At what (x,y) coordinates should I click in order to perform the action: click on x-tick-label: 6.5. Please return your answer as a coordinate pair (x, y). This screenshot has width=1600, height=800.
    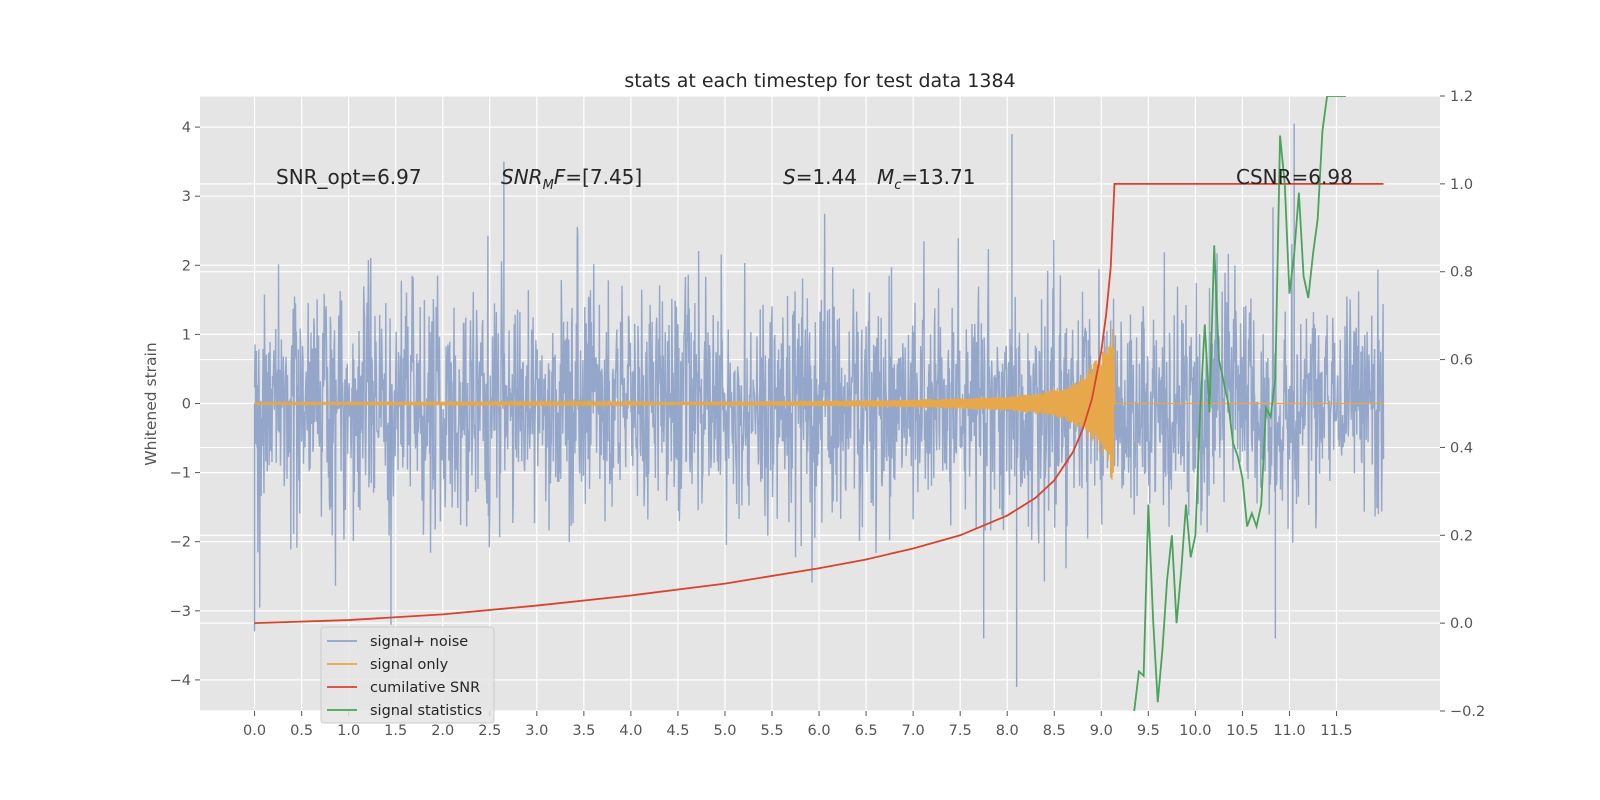
    Looking at the image, I should click on (866, 731).